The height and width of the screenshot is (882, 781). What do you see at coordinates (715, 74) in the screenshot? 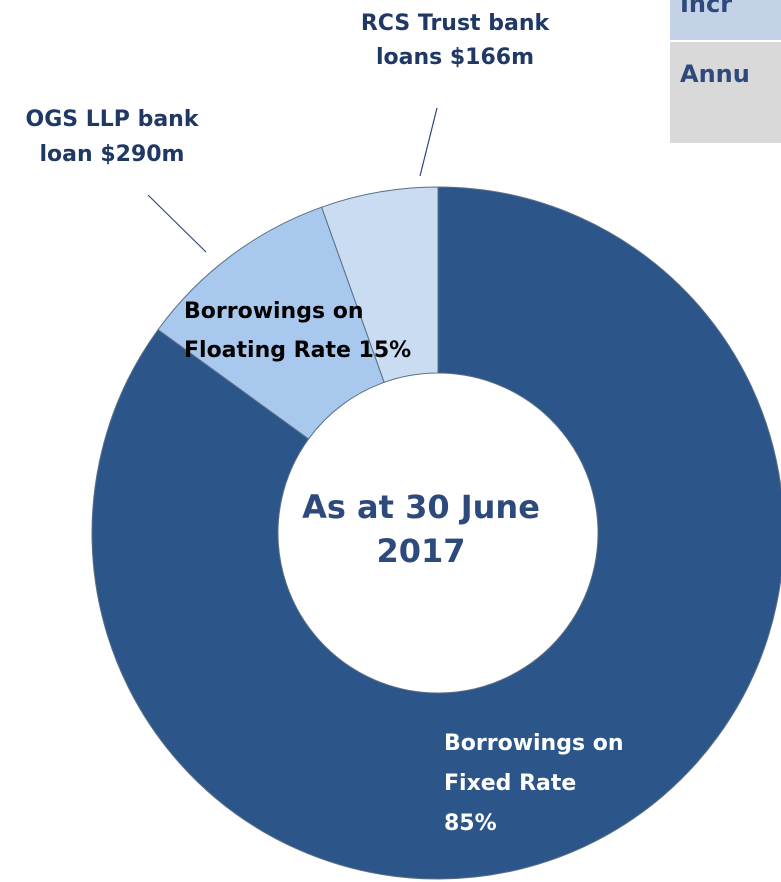
I see `table-row-2-label: Annu` at bounding box center [715, 74].